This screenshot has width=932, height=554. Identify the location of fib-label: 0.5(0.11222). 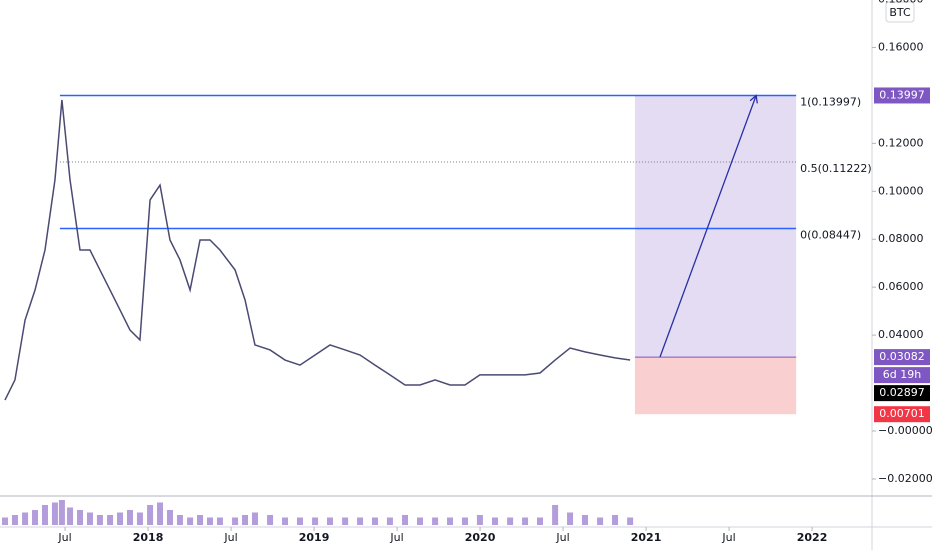
(836, 168).